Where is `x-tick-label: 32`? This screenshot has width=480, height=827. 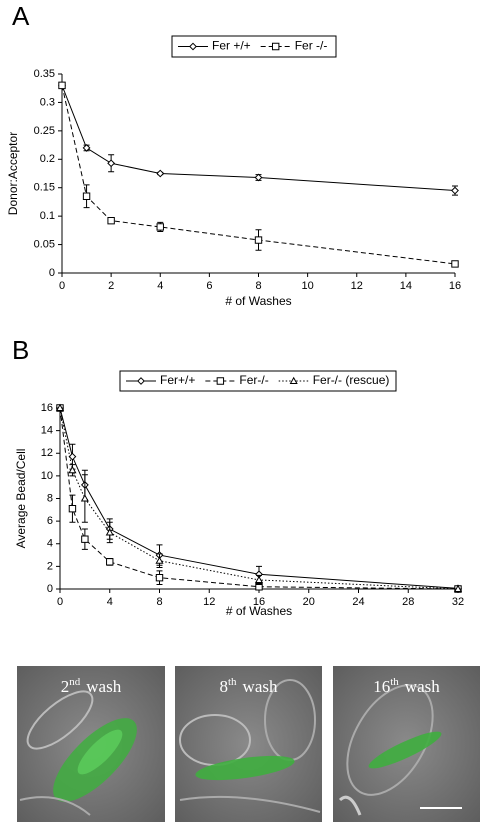
x-tick-label: 32 is located at coordinates (458, 602).